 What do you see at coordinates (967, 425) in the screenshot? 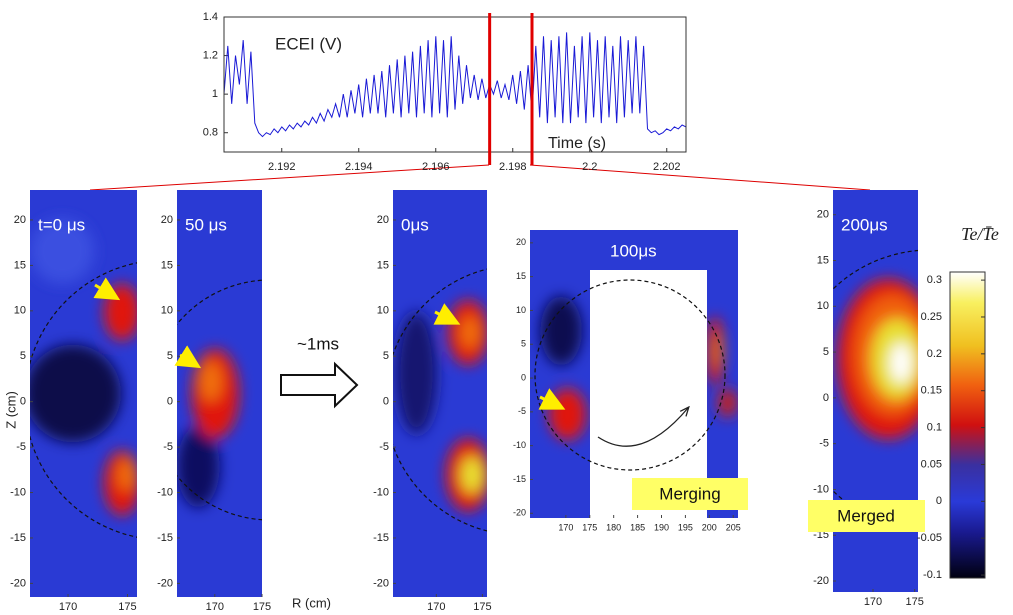
I see `colorbar` at bounding box center [967, 425].